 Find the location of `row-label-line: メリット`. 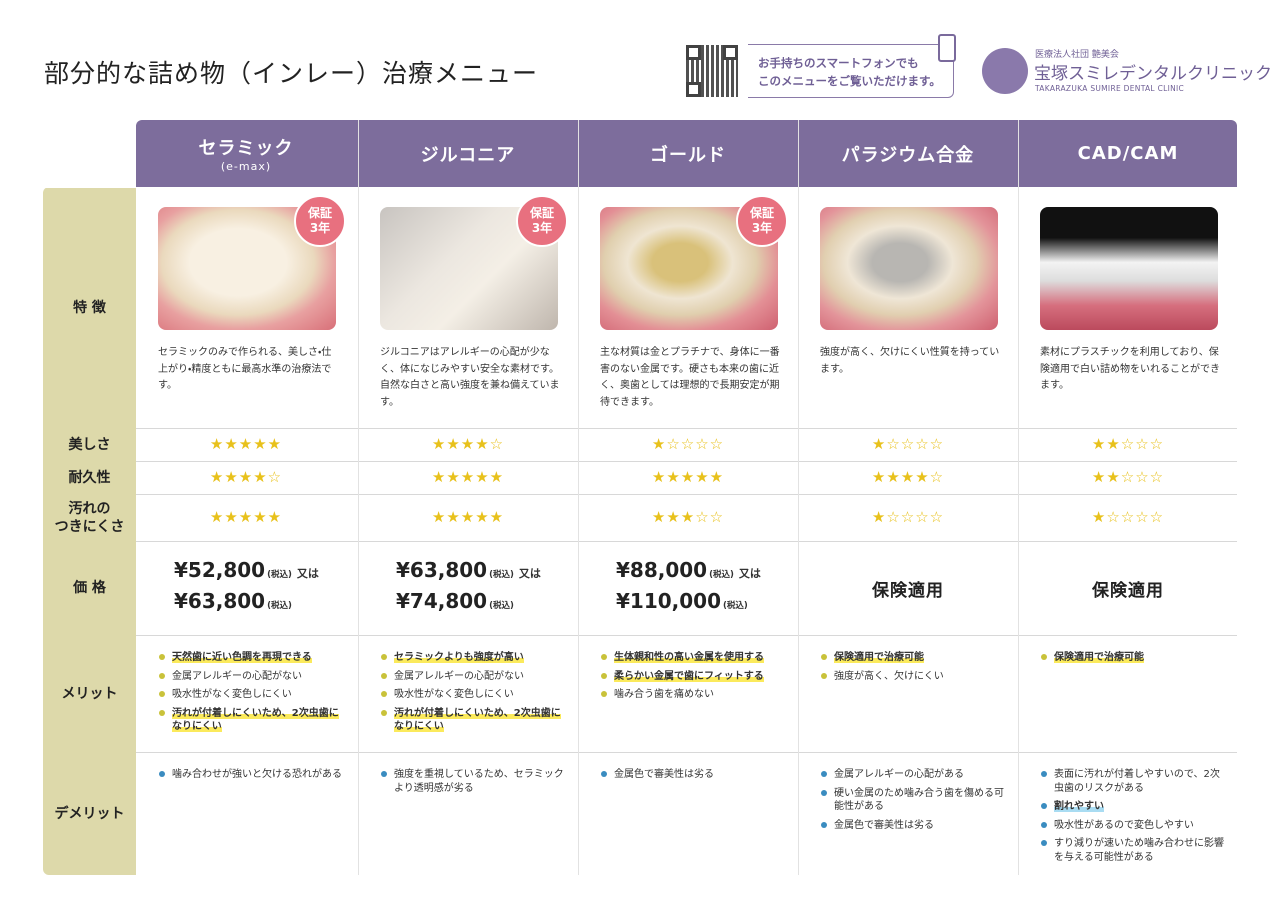

row-label-line: メリット is located at coordinates (89, 693).